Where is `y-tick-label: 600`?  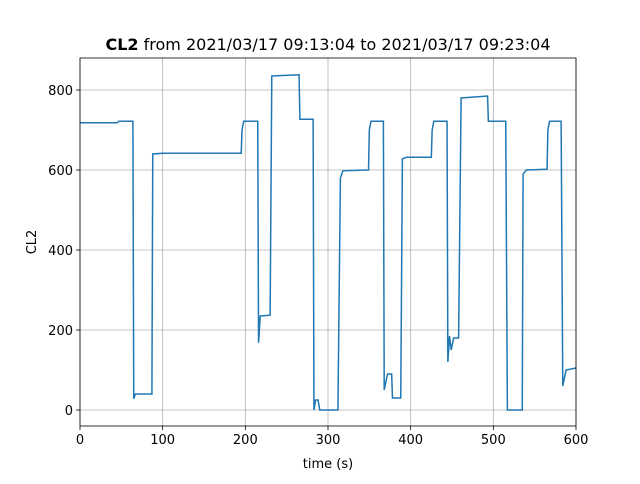
y-tick-label: 600 is located at coordinates (60, 171).